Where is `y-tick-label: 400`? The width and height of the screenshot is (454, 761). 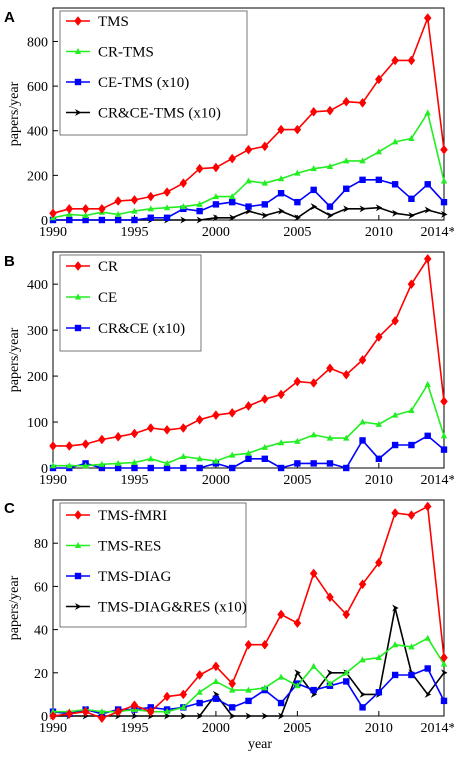 y-tick-label: 400 is located at coordinates (37, 132).